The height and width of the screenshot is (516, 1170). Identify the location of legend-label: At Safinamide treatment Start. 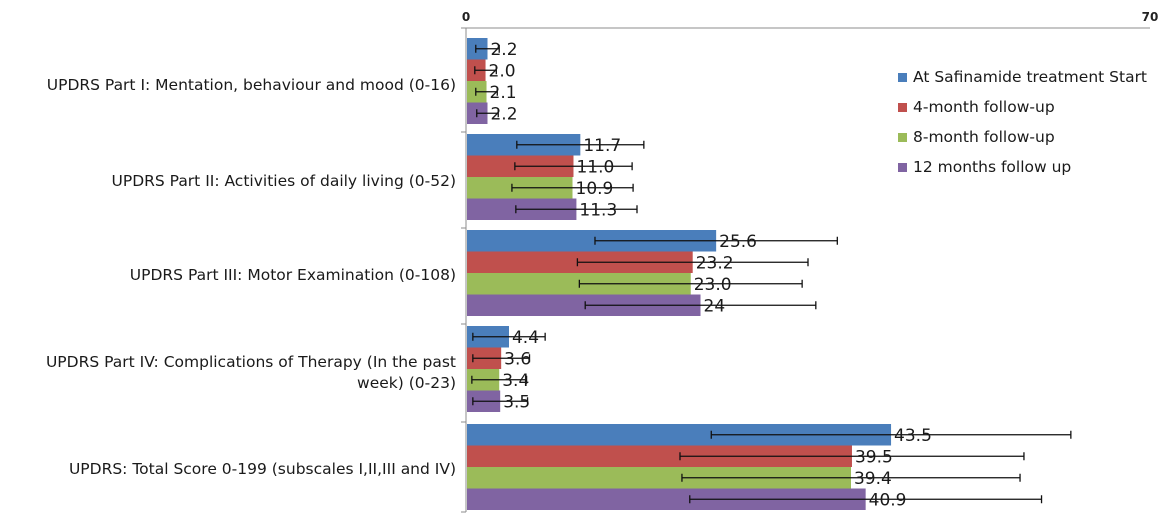
(1030, 77).